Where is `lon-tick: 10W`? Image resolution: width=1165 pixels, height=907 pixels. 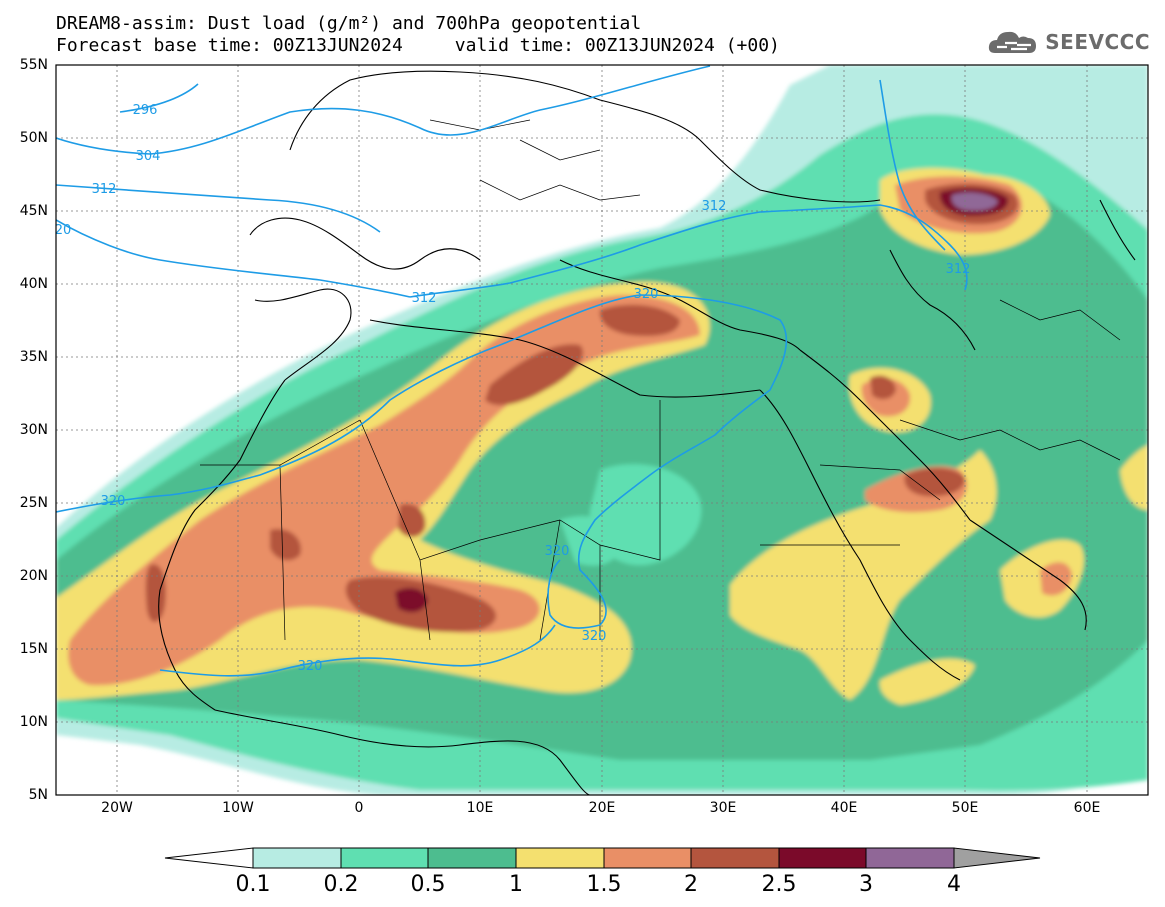
lon-tick: 10W is located at coordinates (238, 808).